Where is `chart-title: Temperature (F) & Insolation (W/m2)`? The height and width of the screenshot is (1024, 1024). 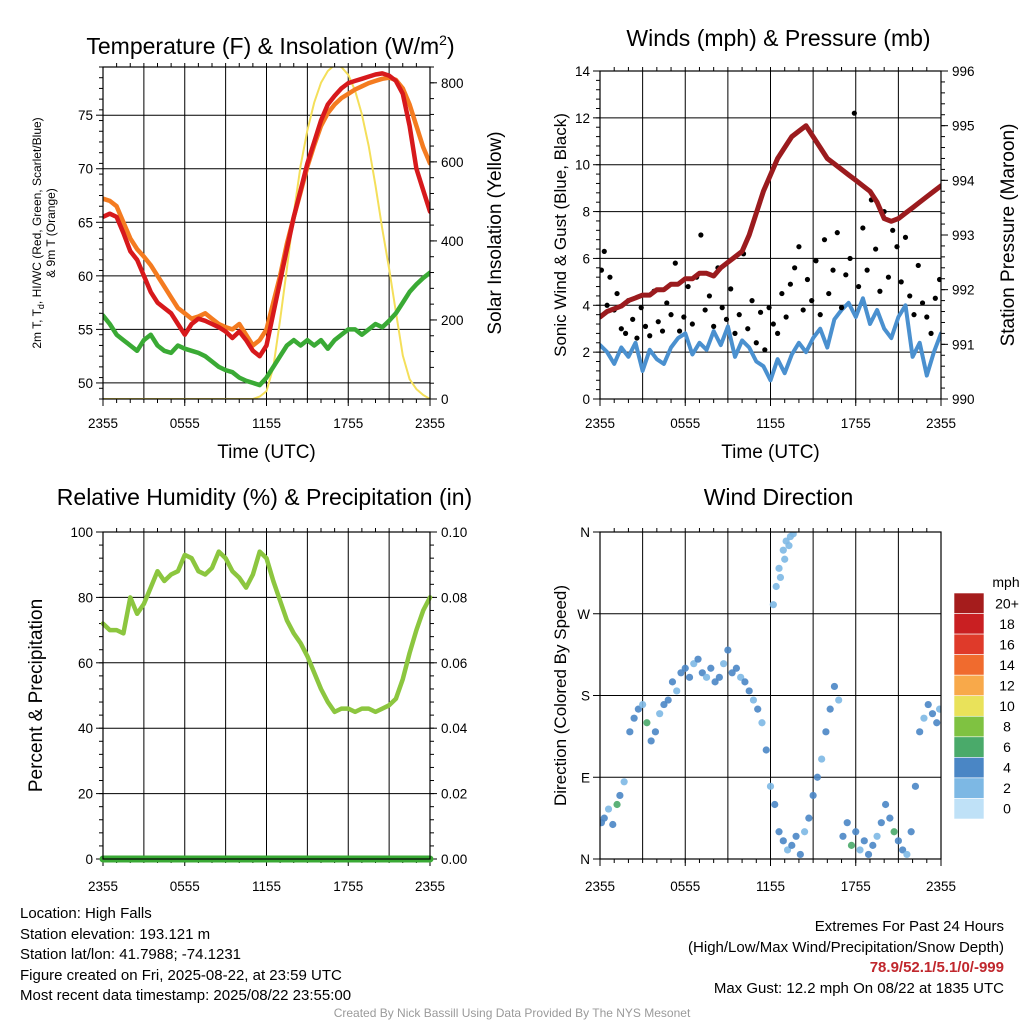
chart-title: Temperature (F) & Insolation (W/m2) is located at coordinates (270, 45).